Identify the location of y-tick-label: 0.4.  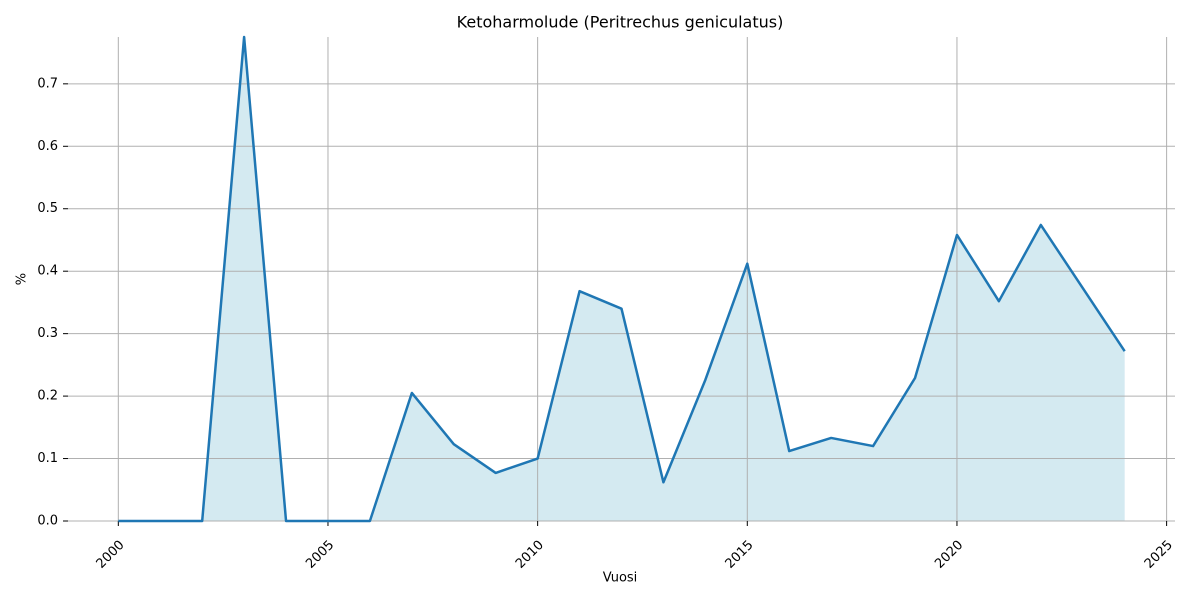
(47, 271).